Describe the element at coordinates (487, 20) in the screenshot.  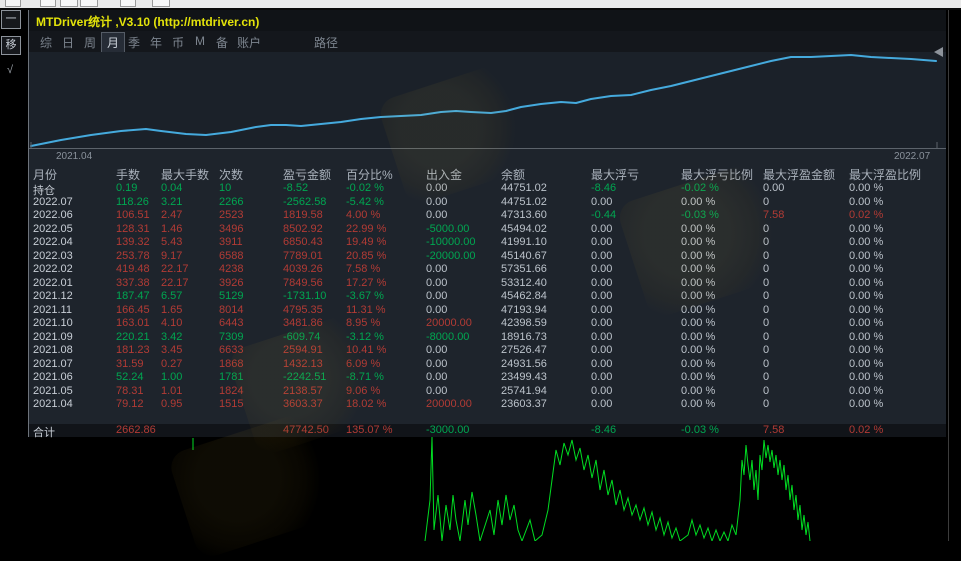
I see `panel-titlebar: MTDriver统计 ,V3.10 (http://mtdriver.cn)` at that location.